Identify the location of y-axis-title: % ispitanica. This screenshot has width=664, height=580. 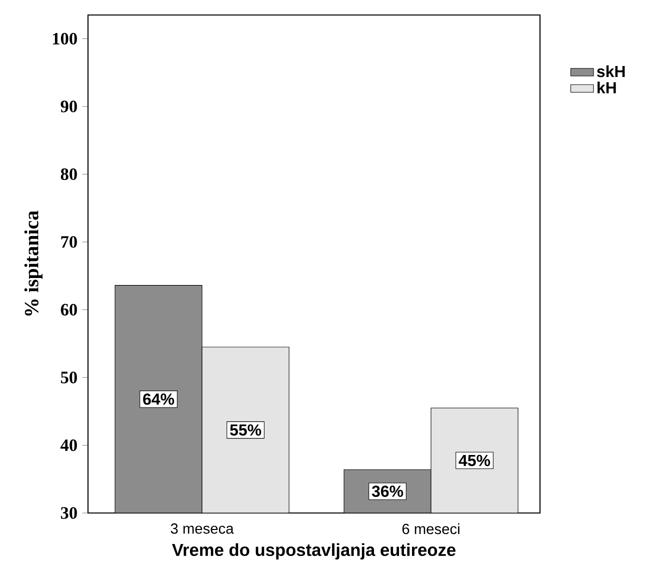
(33, 263).